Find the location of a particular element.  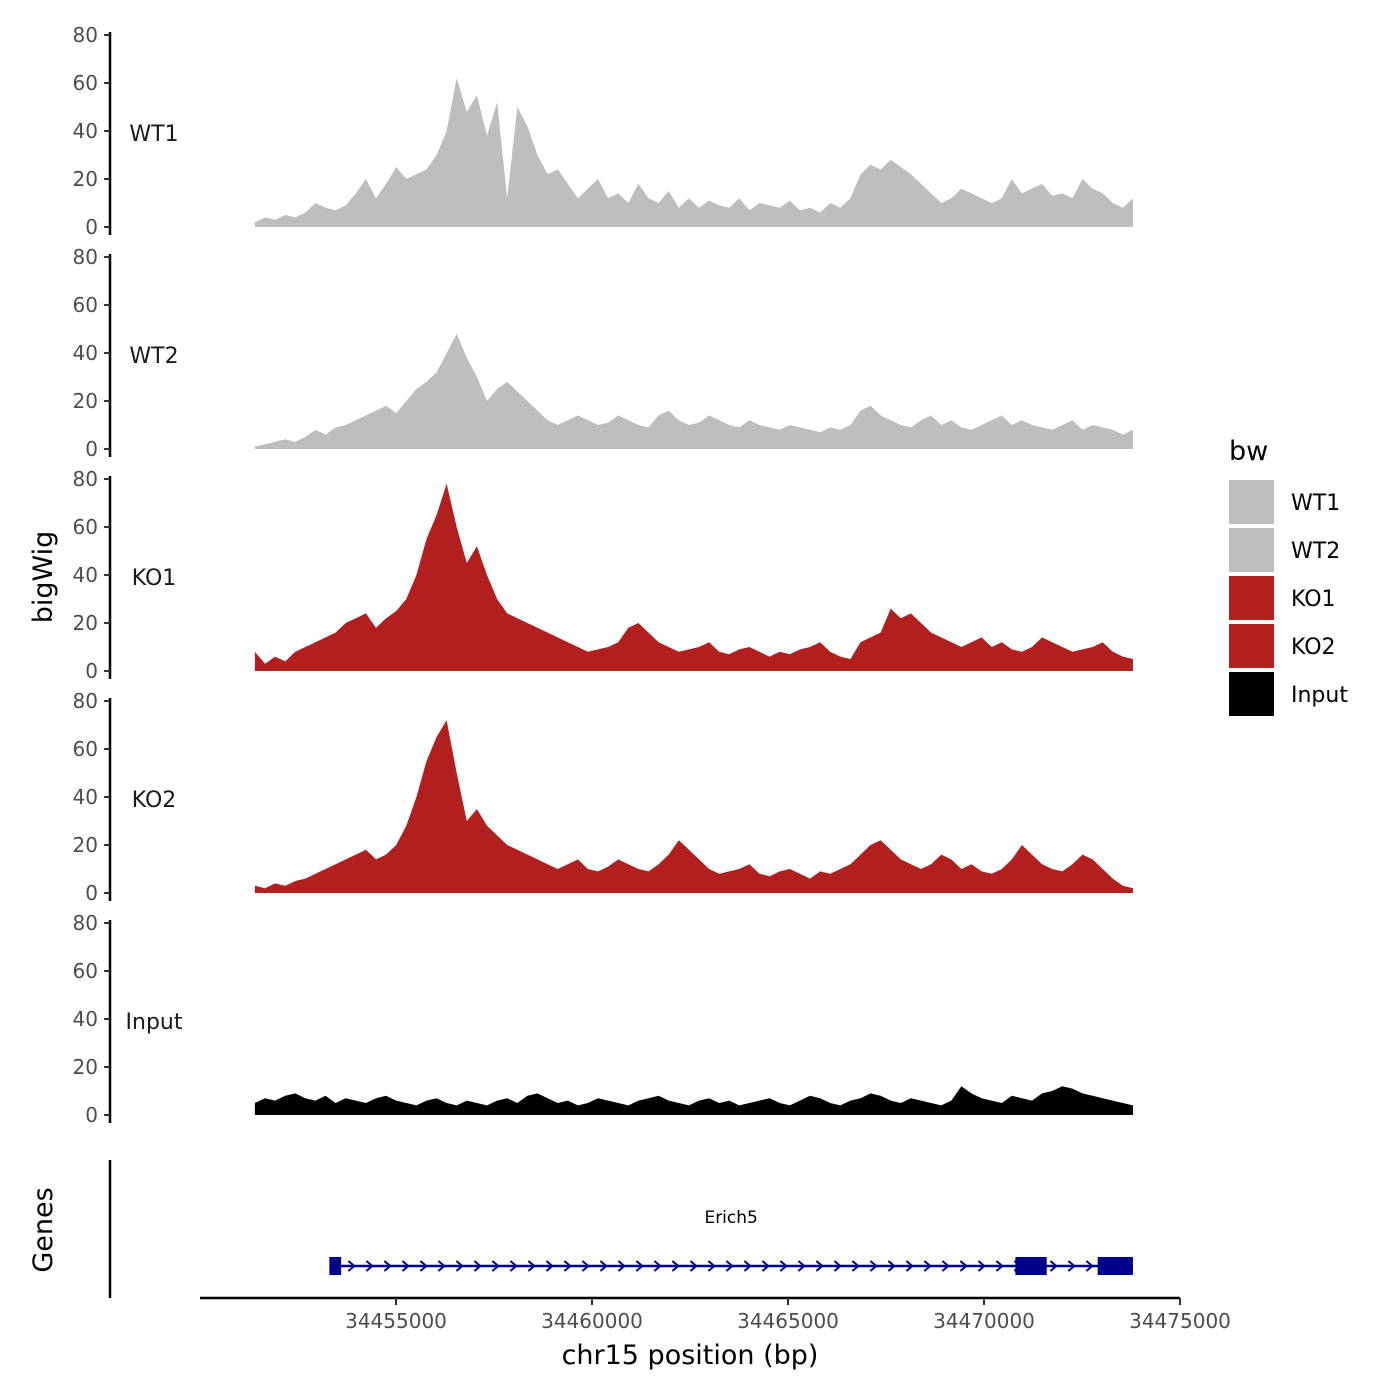

track-wt2: 0 20 40 60 80 WT2 is located at coordinates (603, 353).